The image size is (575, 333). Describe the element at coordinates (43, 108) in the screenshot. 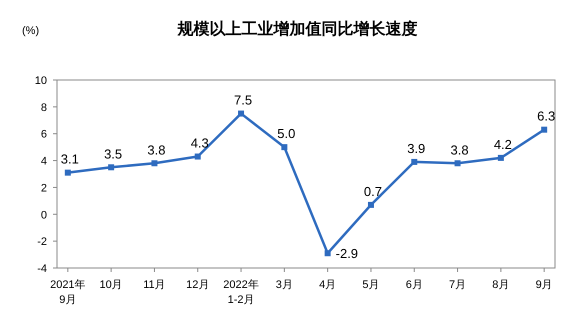

I see `y-tick-label: 8` at that location.